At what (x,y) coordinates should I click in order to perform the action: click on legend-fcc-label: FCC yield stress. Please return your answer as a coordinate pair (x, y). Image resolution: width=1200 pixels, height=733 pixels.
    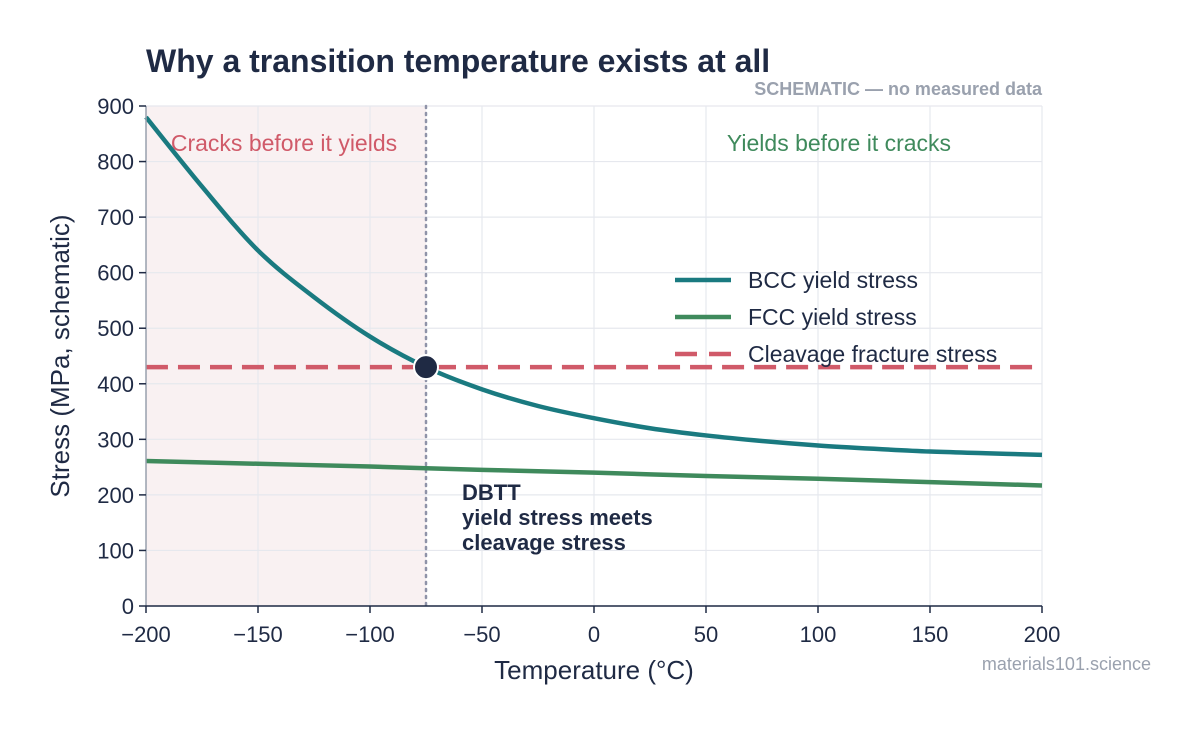
    Looking at the image, I should click on (832, 317).